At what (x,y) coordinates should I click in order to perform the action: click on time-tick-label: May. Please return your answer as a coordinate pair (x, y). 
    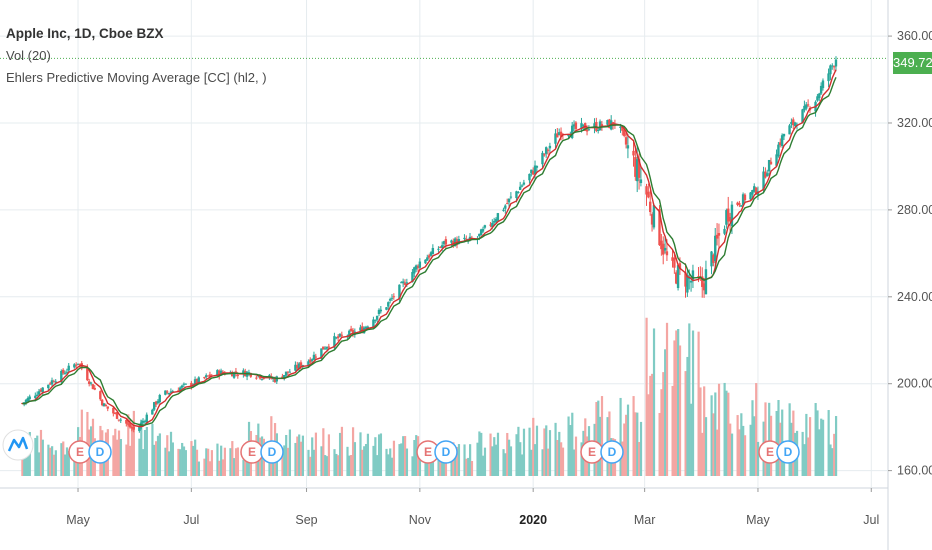
    Looking at the image, I should click on (78, 520).